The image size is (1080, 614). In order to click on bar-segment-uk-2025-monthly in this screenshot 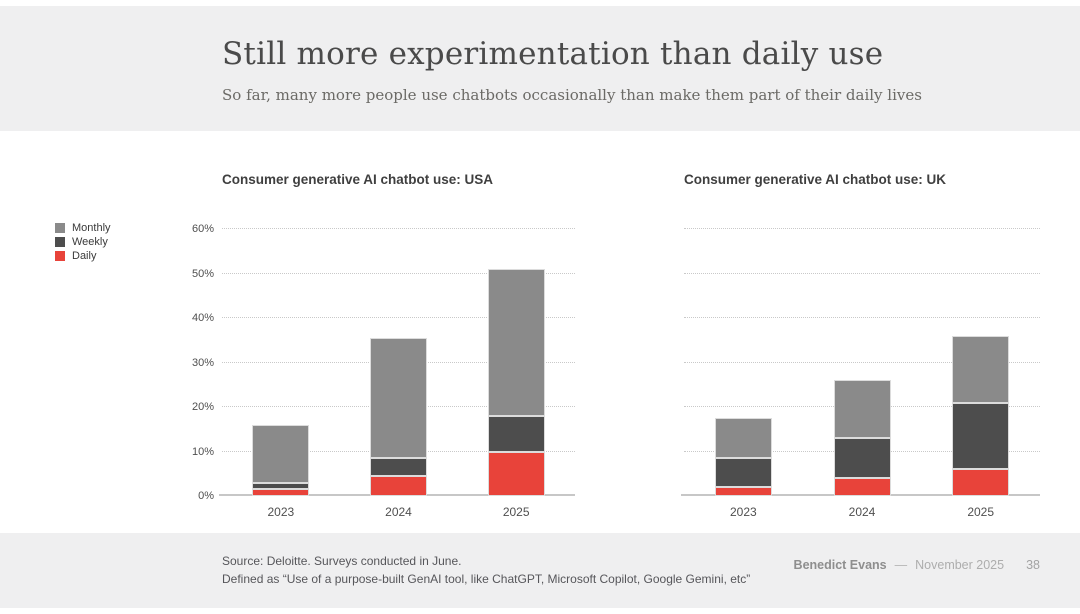, I will do `click(981, 369)`.